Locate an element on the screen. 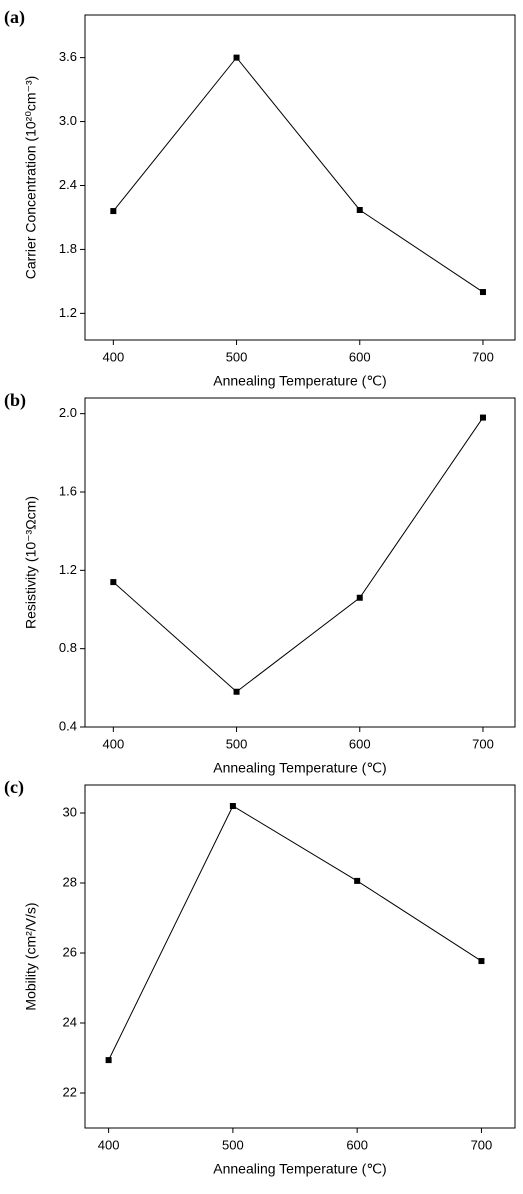  y-tick-label: 1.8 is located at coordinates (68, 248).